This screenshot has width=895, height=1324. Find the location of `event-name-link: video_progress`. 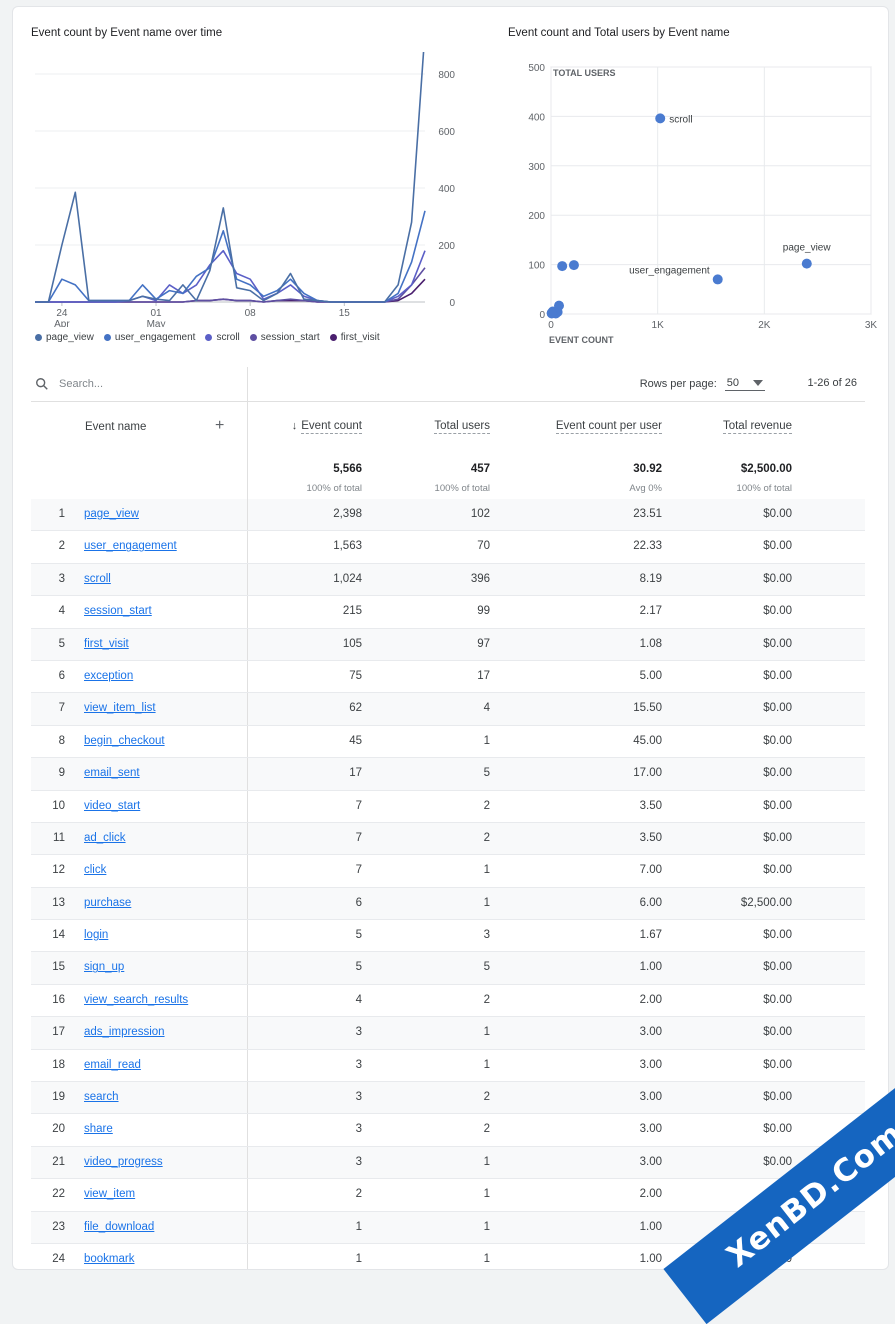

event-name-link: video_progress is located at coordinates (123, 1161).